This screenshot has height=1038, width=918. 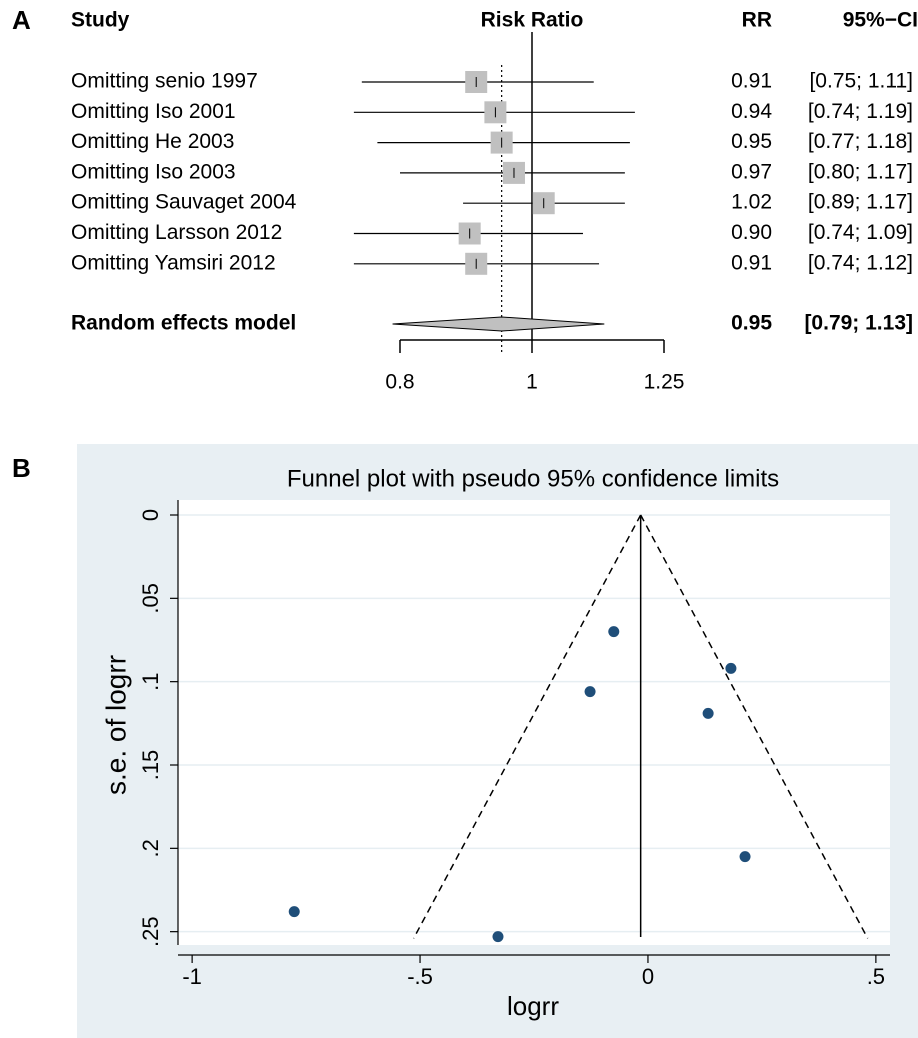 I want to click on ci-label: [0.74; 1.19], so click(x=860, y=111).